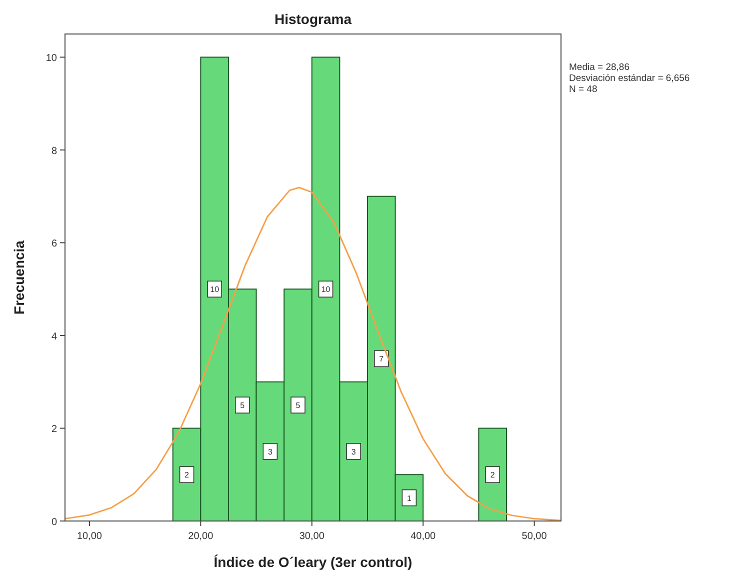 The image size is (735, 577). Describe the element at coordinates (201, 536) in the screenshot. I see `x-tick-label: 20,00` at that location.